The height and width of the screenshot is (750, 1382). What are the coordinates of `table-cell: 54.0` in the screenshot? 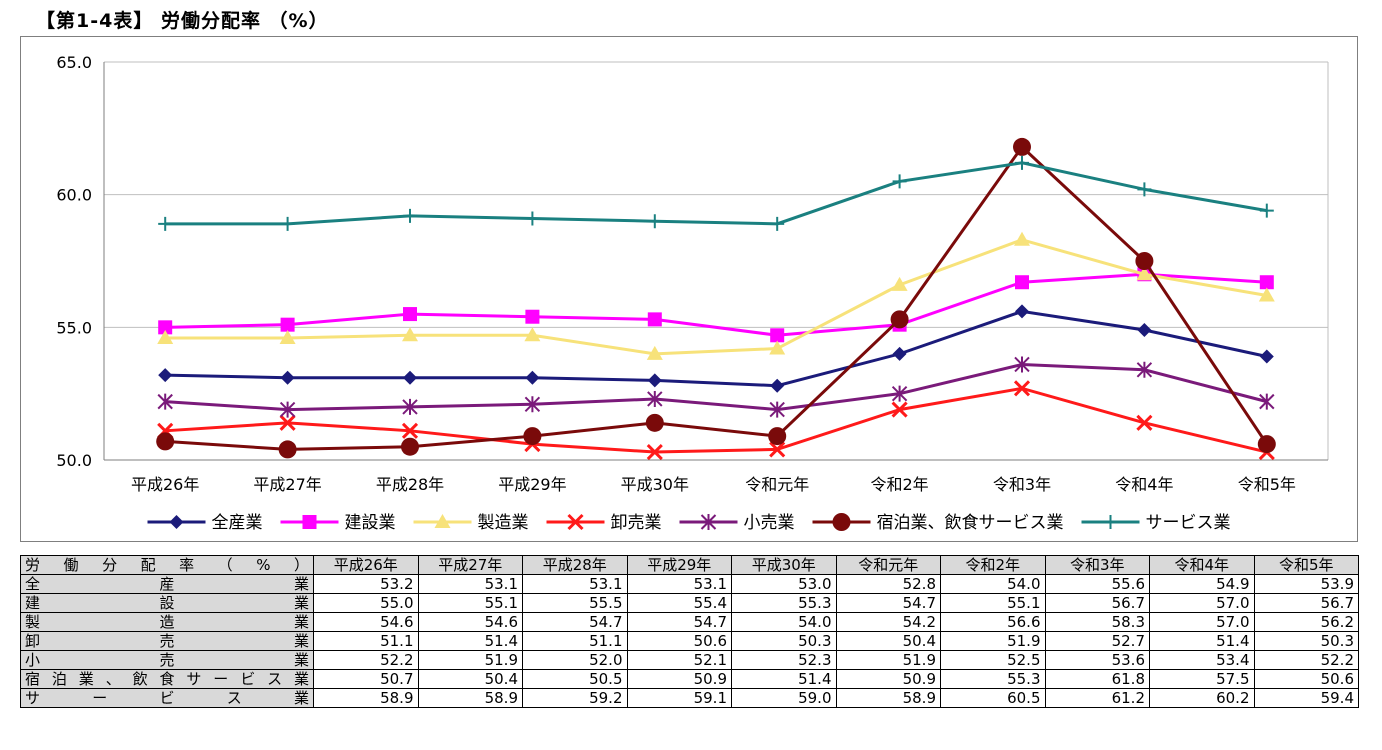 It's located at (993, 584).